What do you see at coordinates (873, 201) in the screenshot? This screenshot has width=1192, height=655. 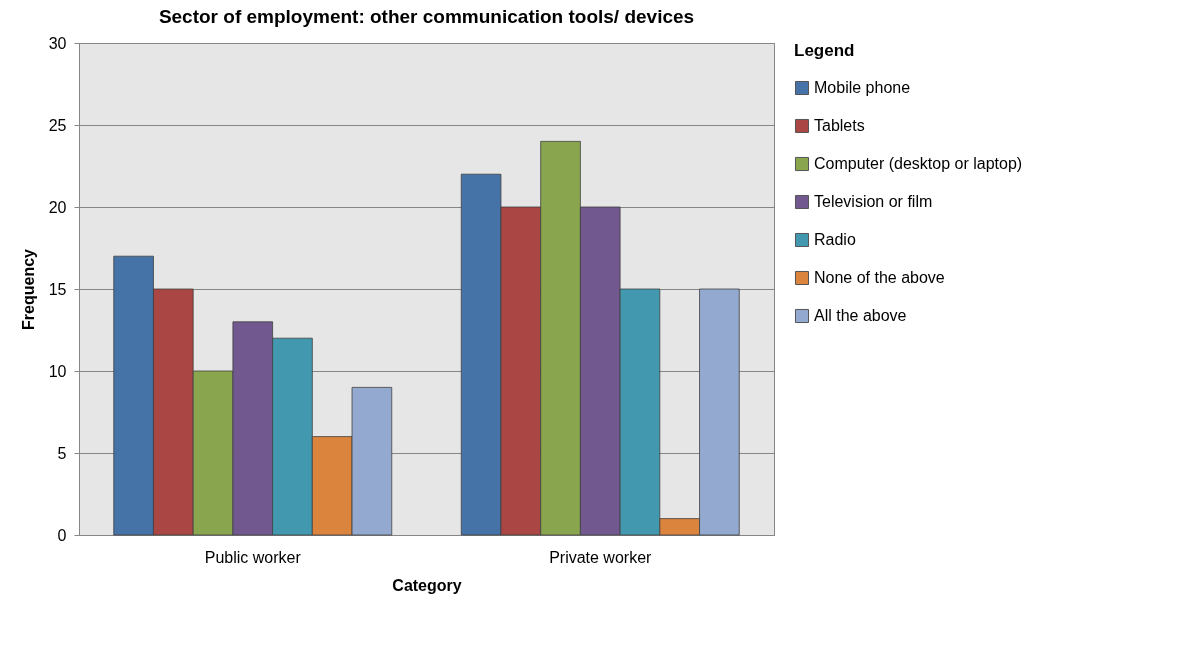 I see `legend-label: Television or film` at bounding box center [873, 201].